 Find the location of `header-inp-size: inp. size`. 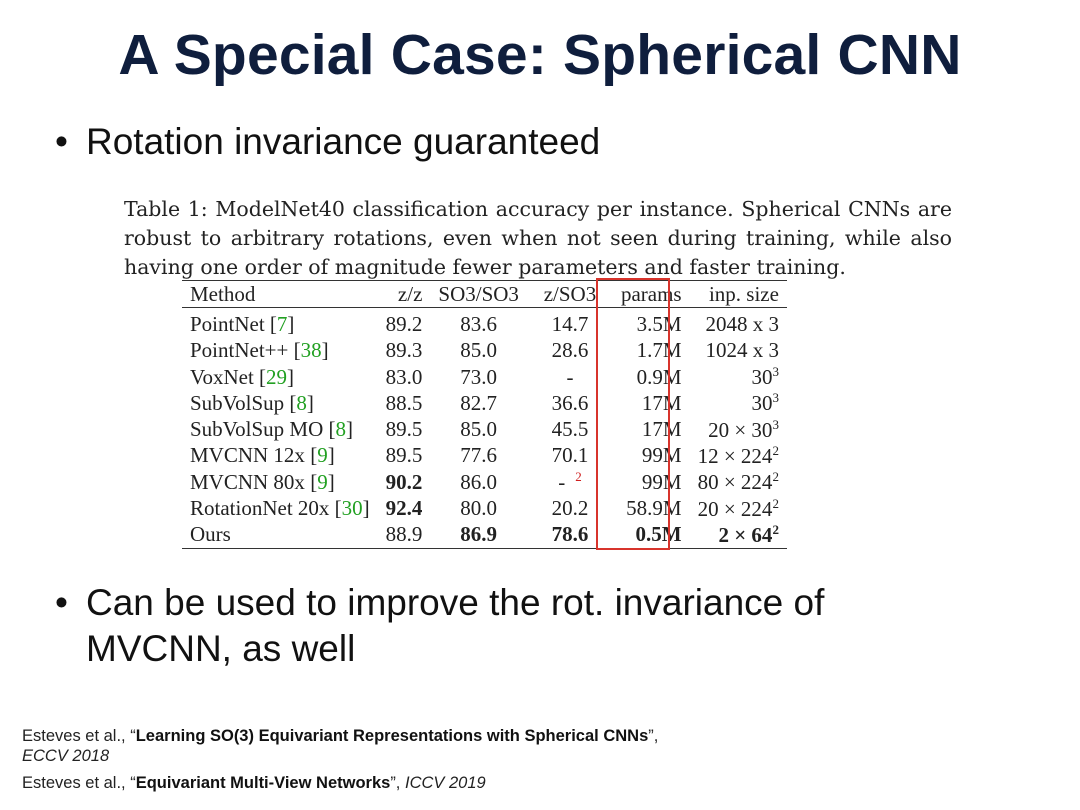

header-inp-size: inp. size is located at coordinates (738, 294).